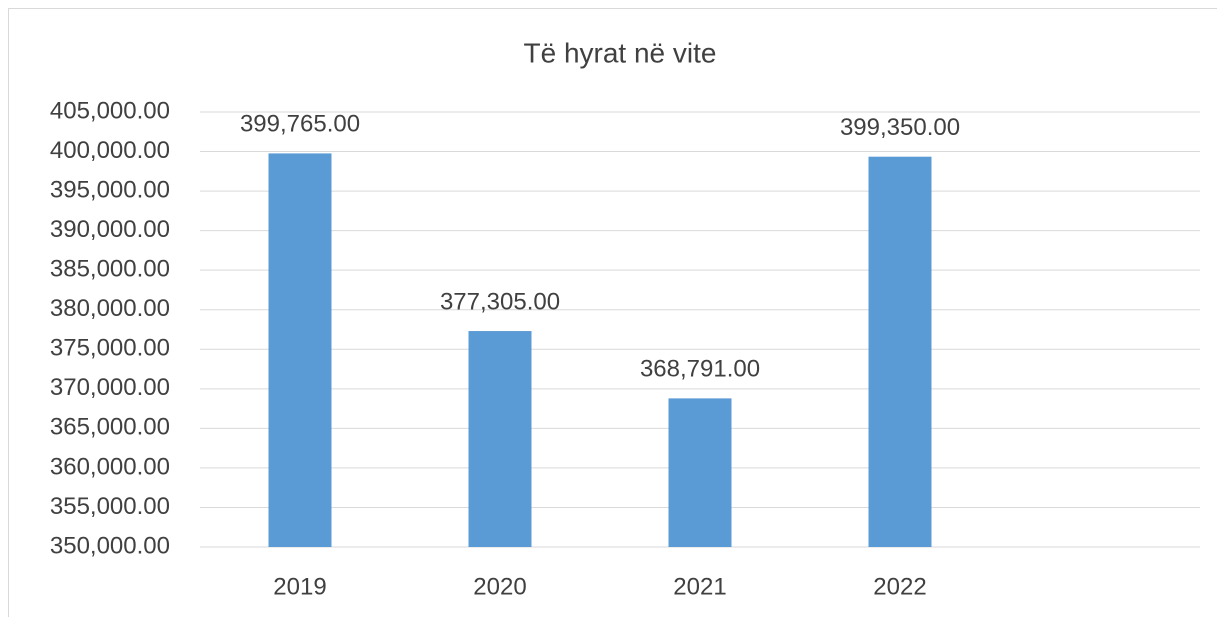  Describe the element at coordinates (110, 189) in the screenshot. I see `y-tick-label: 395,000.00` at that location.